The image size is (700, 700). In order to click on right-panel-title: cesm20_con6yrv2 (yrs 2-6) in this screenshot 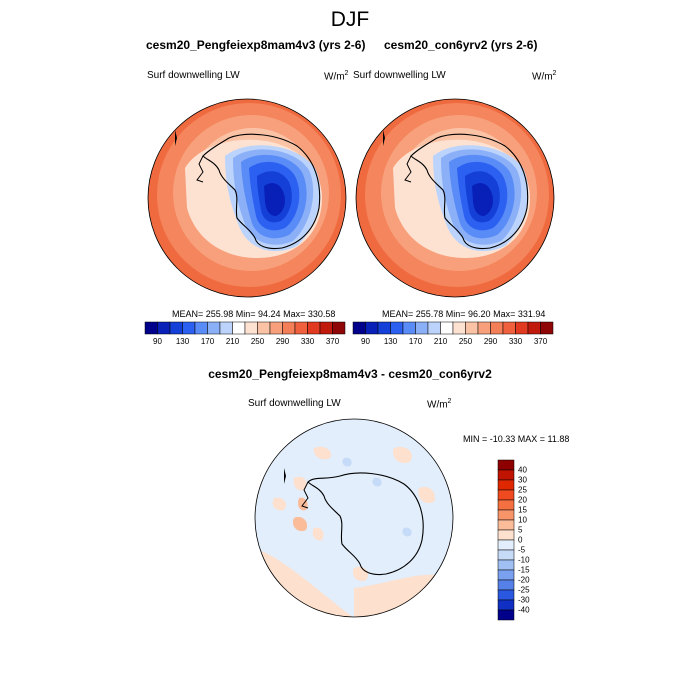, I will do `click(461, 45)`.